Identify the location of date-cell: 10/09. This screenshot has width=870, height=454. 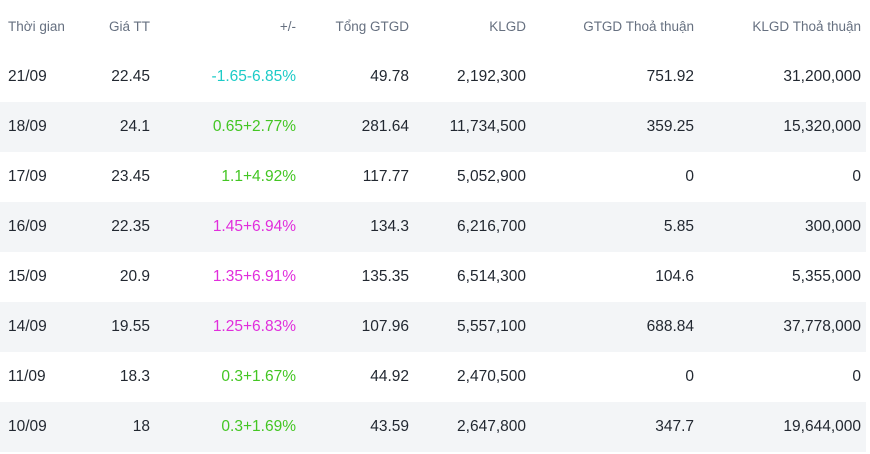
(27, 426).